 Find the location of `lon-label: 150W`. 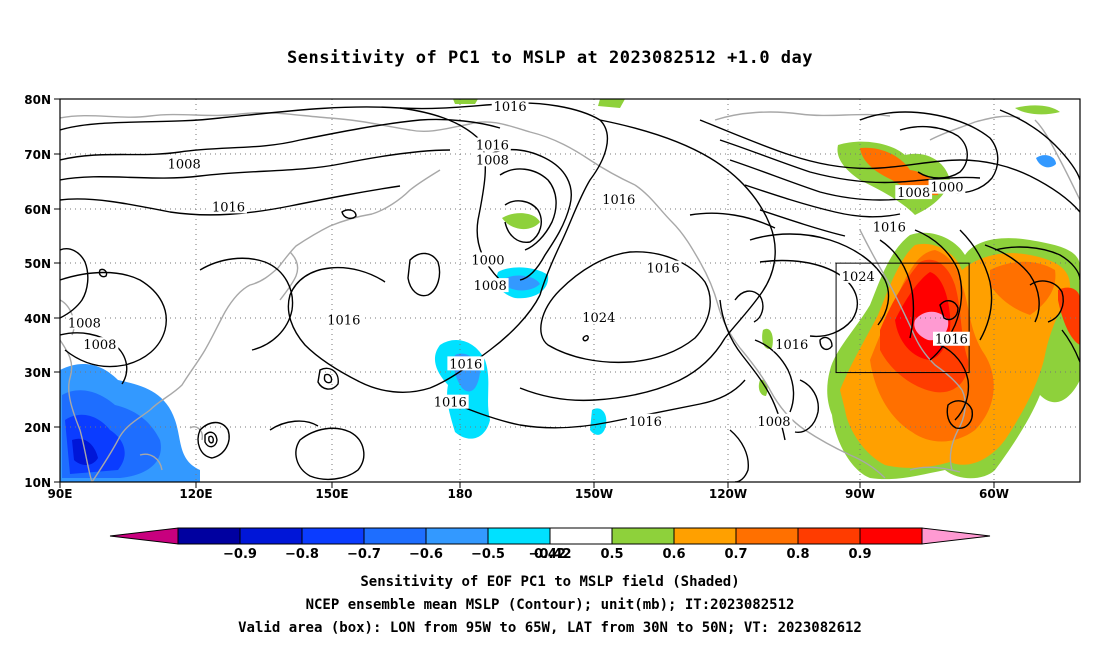

lon-label: 150W is located at coordinates (594, 494).